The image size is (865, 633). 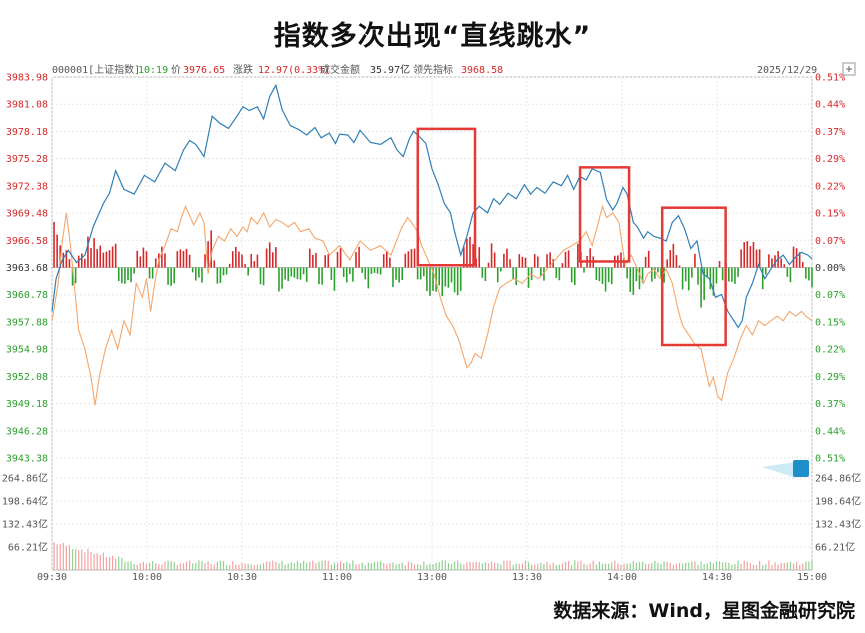 What do you see at coordinates (812, 577) in the screenshot?
I see `time-tick-label: 15:00` at bounding box center [812, 577].